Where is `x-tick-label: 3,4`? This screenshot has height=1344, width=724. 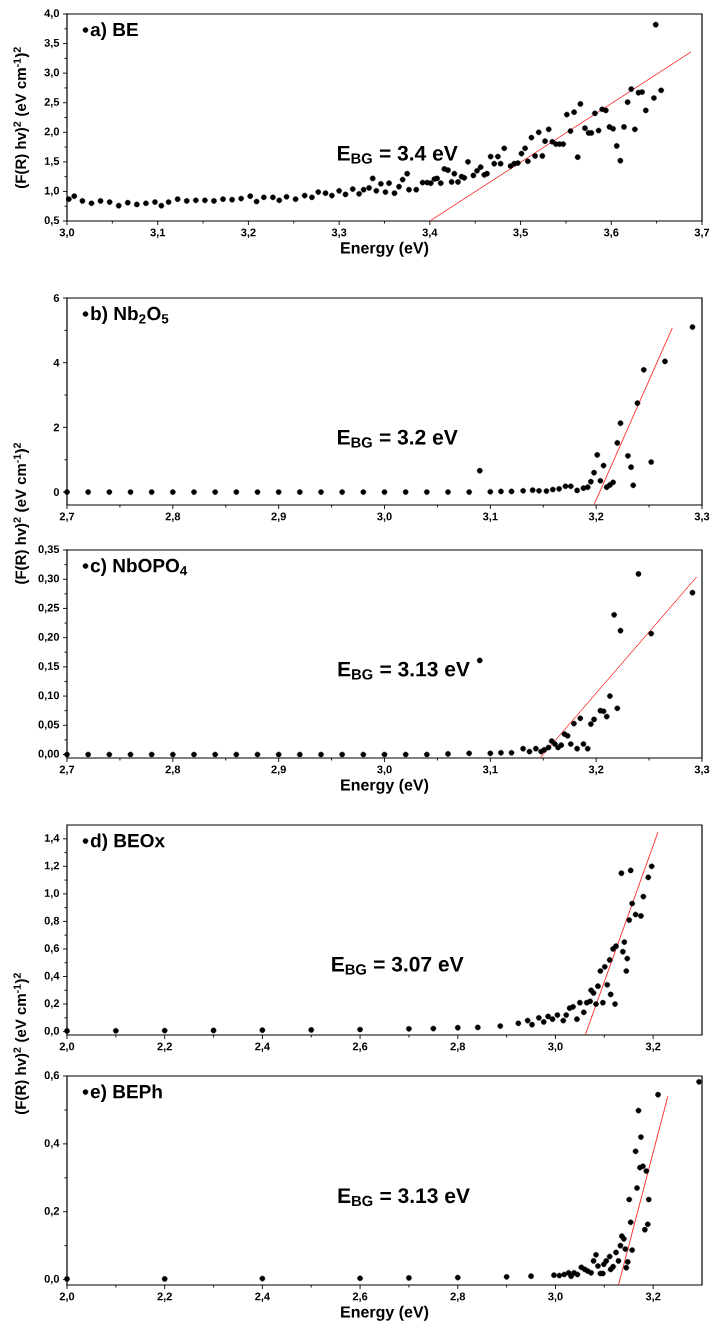 x-tick-label: 3,4 is located at coordinates (430, 233).